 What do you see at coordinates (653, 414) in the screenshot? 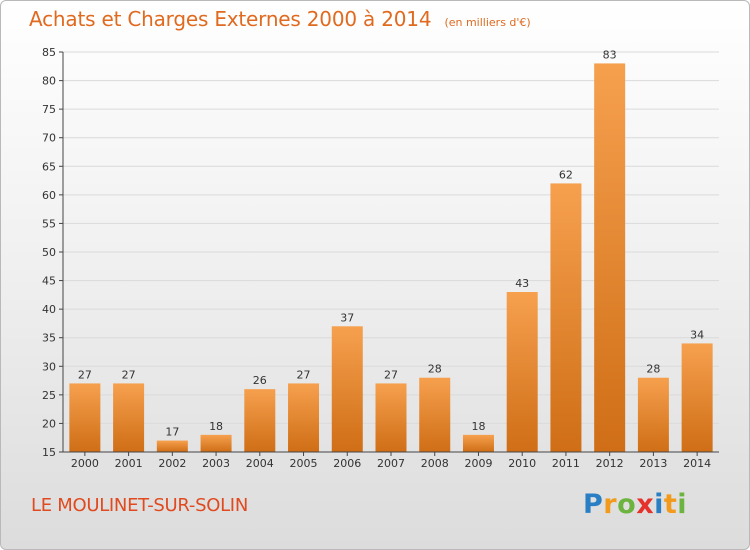
I see `bar-2013` at bounding box center [653, 414].